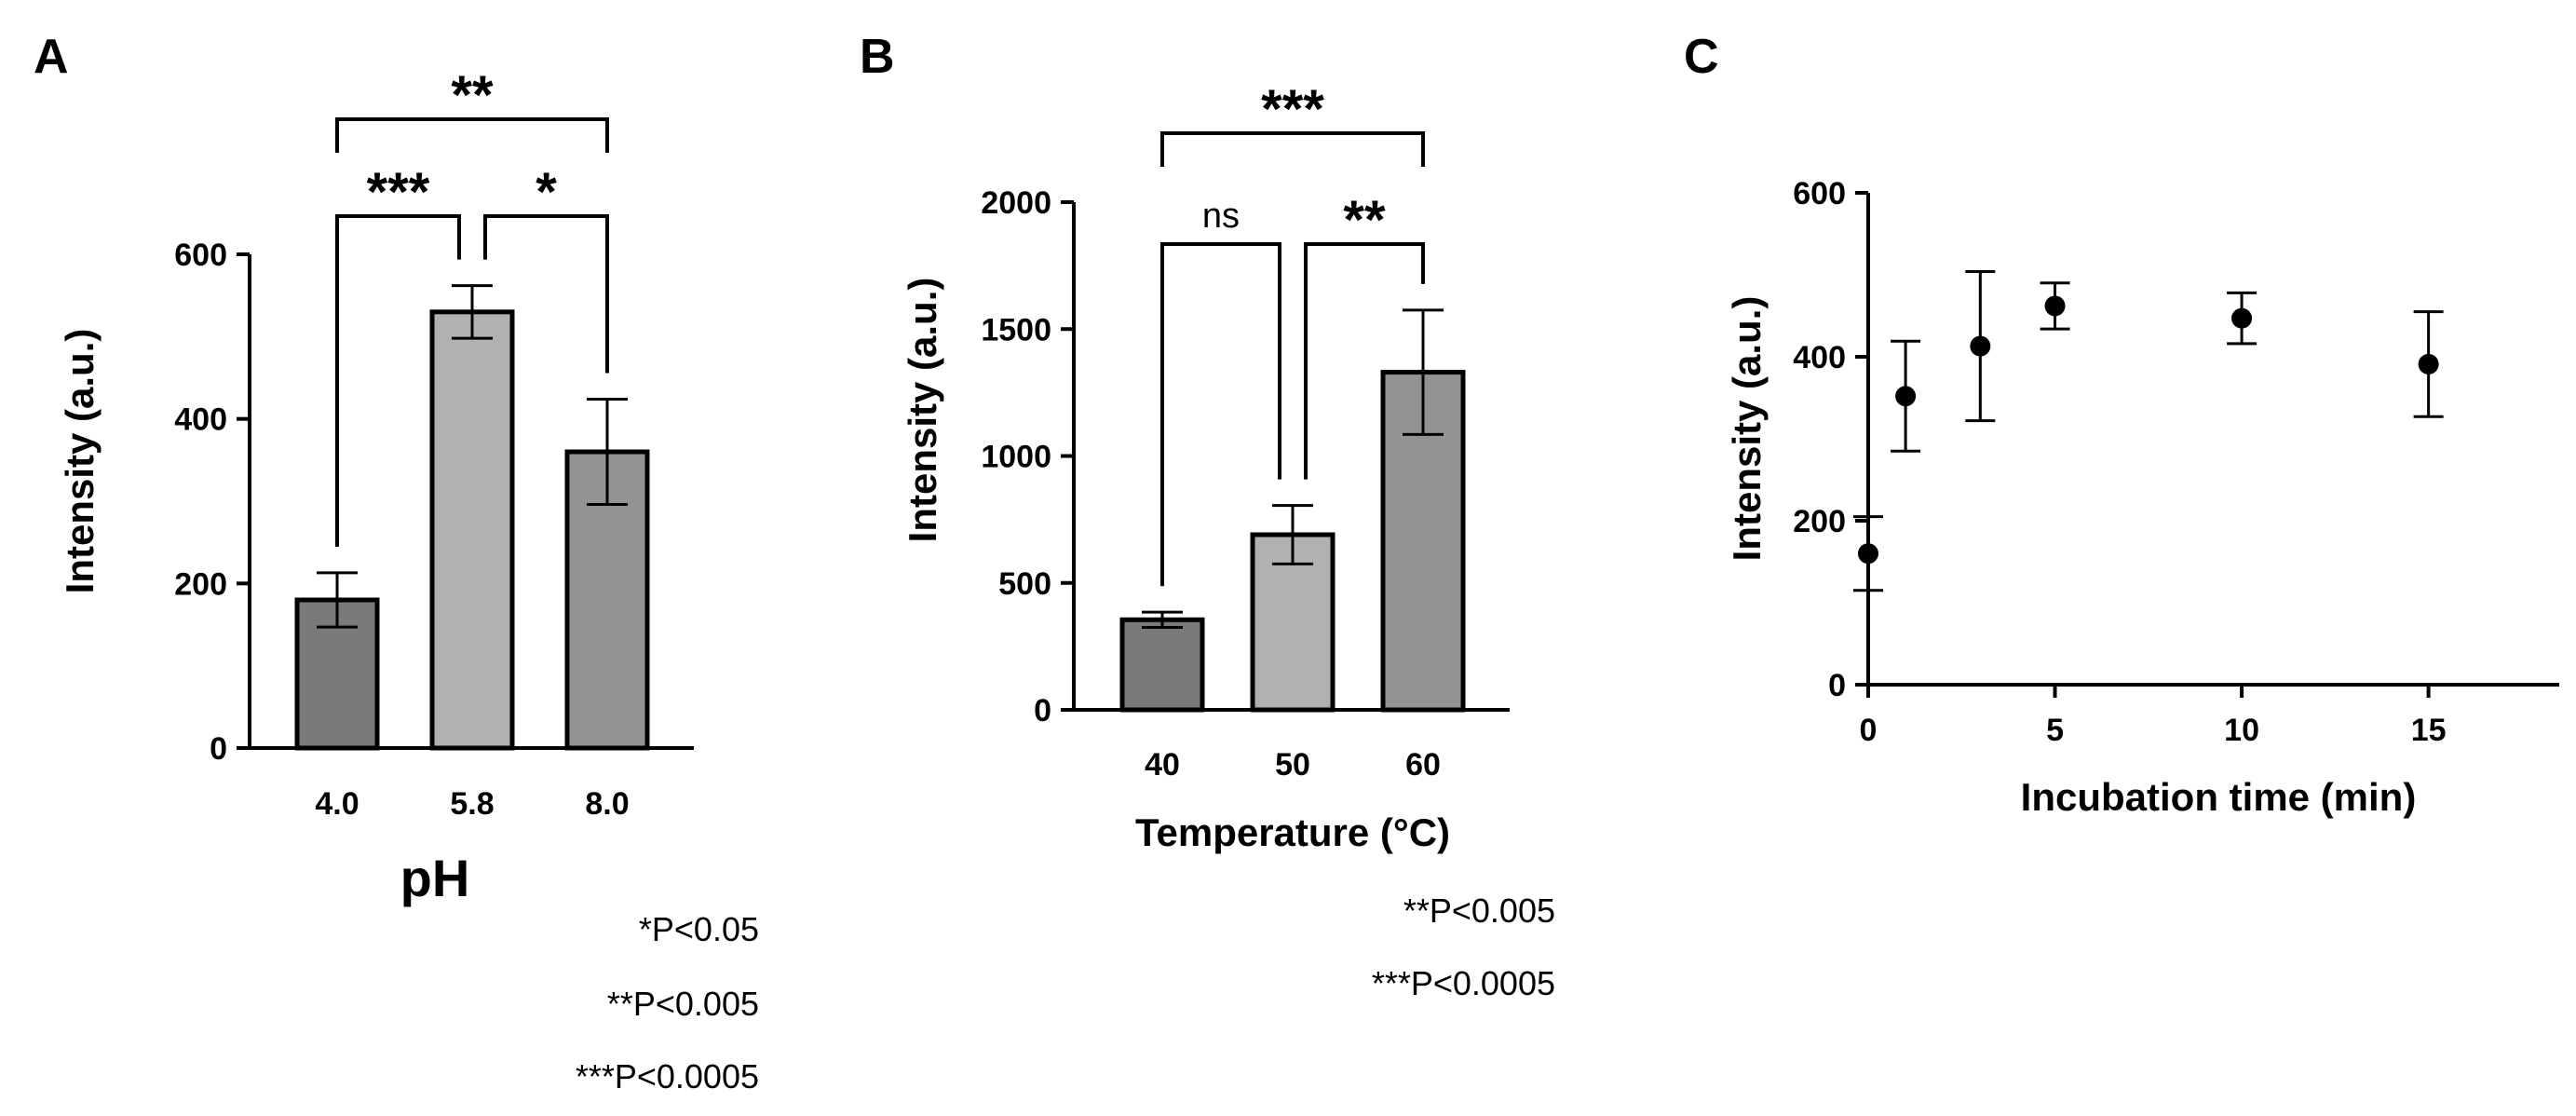 This screenshot has width=2576, height=1116. I want to click on panel-a-significance-label: *, so click(546, 193).